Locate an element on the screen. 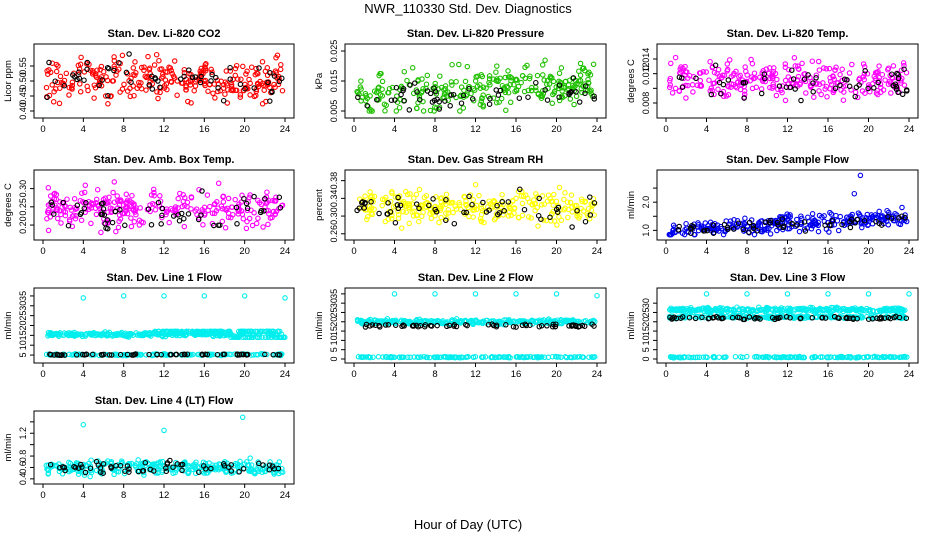 The image size is (936, 540). y-tick-label: 20 is located at coordinates (646, 322).